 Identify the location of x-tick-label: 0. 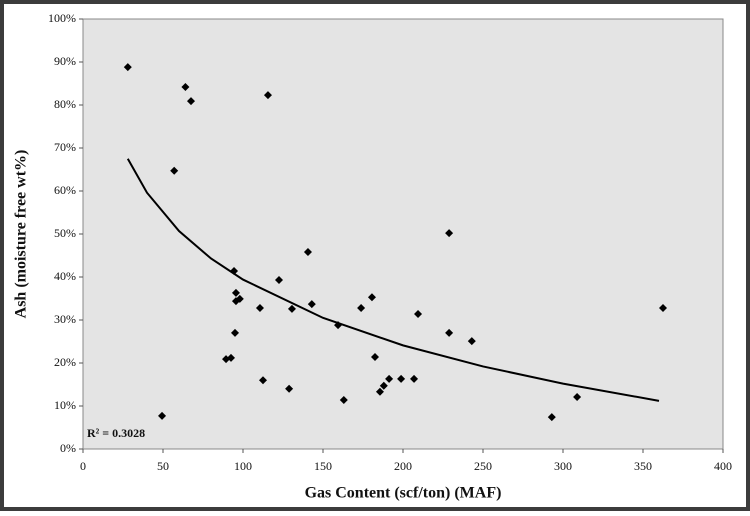
(83, 466).